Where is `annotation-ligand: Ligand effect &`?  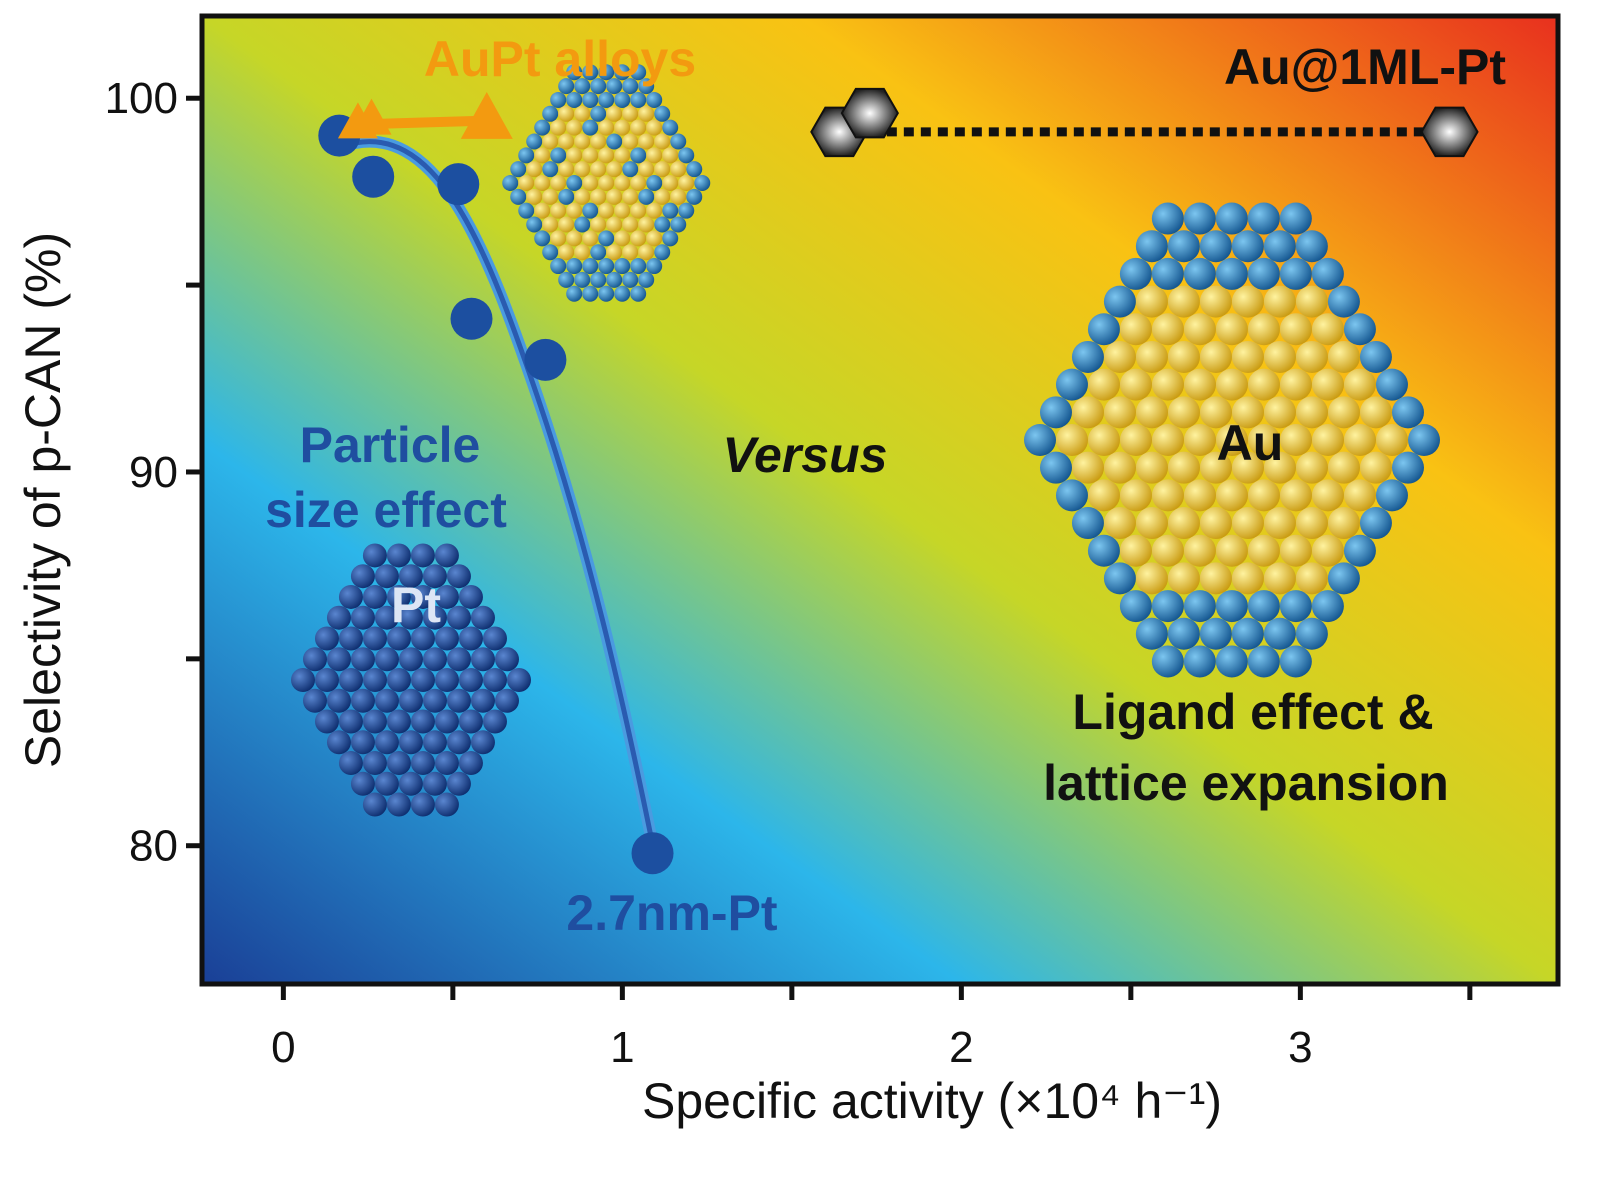
annotation-ligand: Ligand effect & is located at coordinates (1252, 712).